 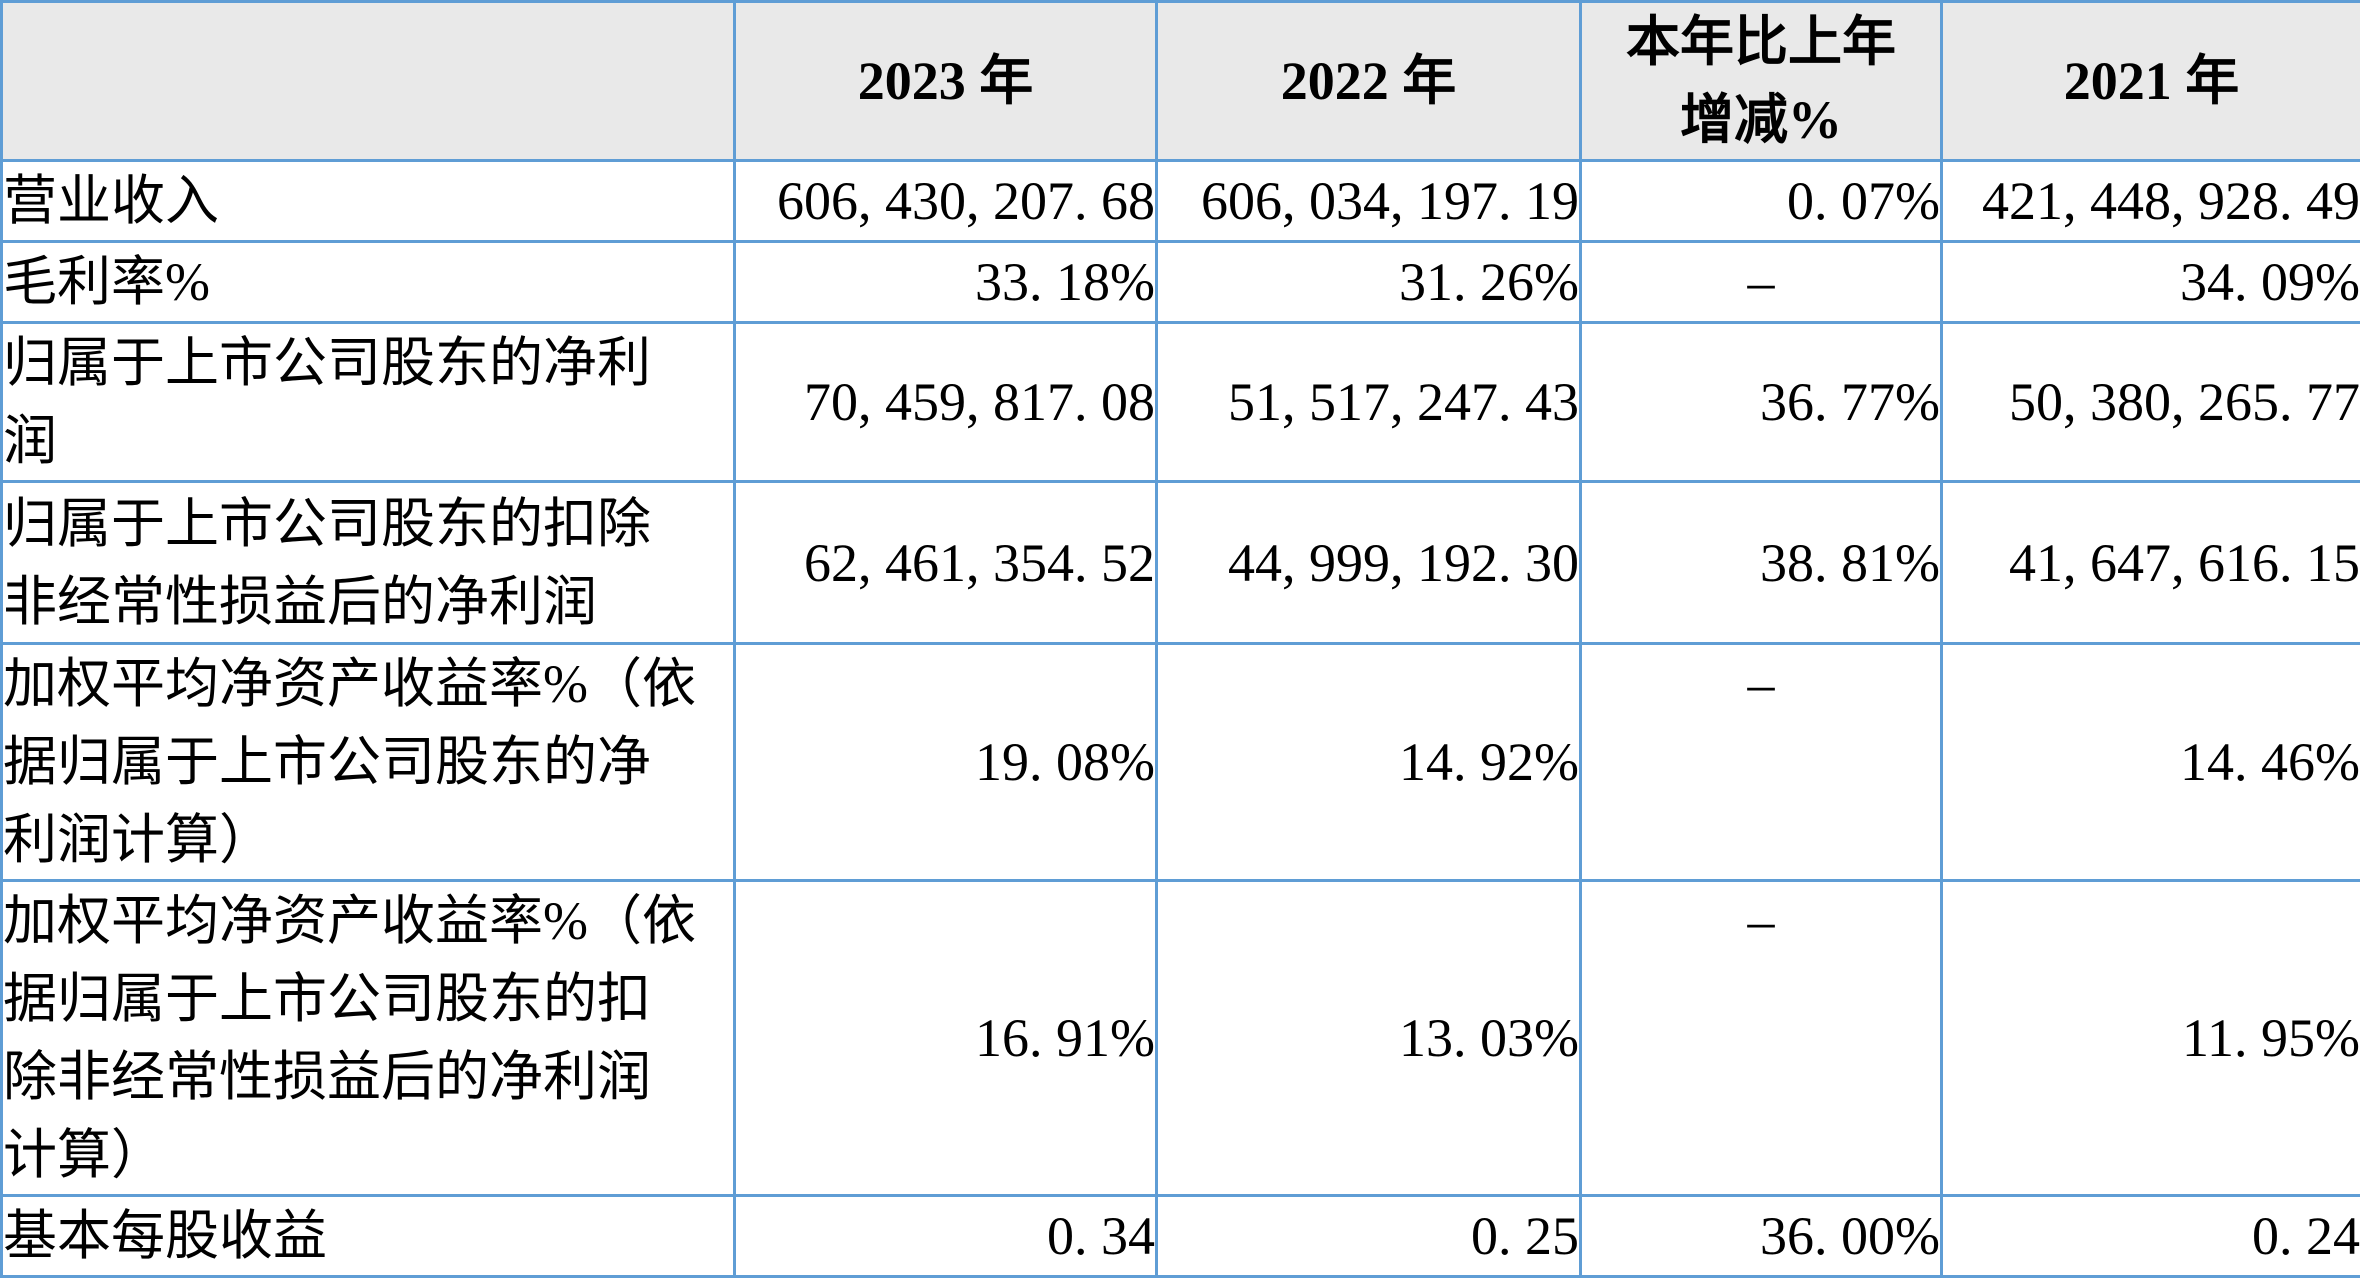 I want to click on table-row-basic-eps: 基本每股收益 0. 34 0. 25 36. 00% 0. 24, so click(x=1181, y=1236).